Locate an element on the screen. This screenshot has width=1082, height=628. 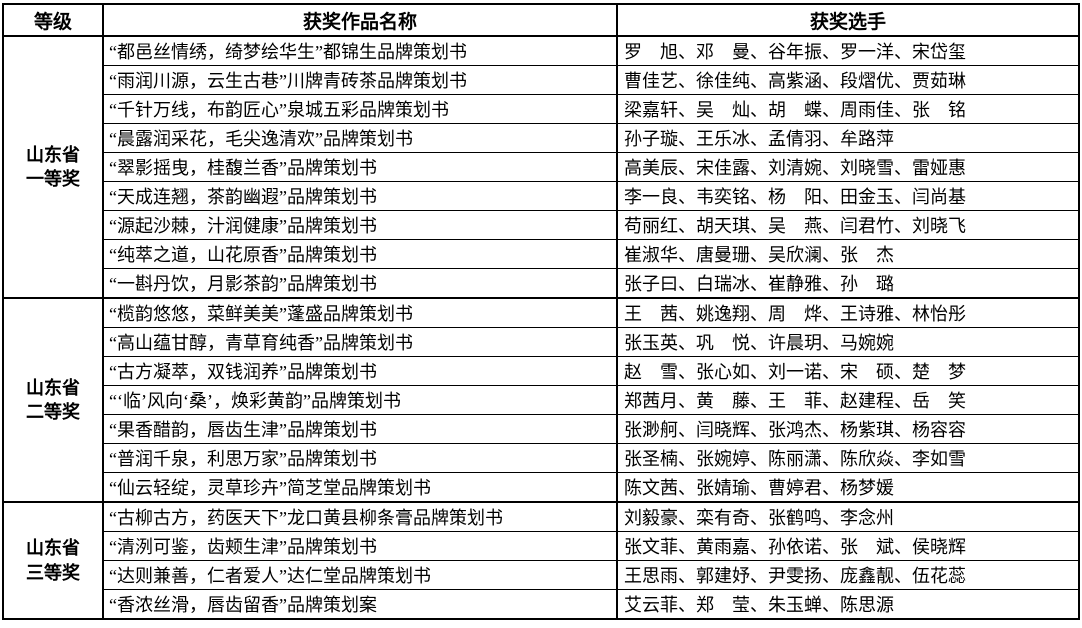
table-row: “清洌可鉴，齿颊生津”品牌策划书 张文菲、黄雨嘉、孙依诺、张 斌、侯晓辉 is located at coordinates (541, 546).